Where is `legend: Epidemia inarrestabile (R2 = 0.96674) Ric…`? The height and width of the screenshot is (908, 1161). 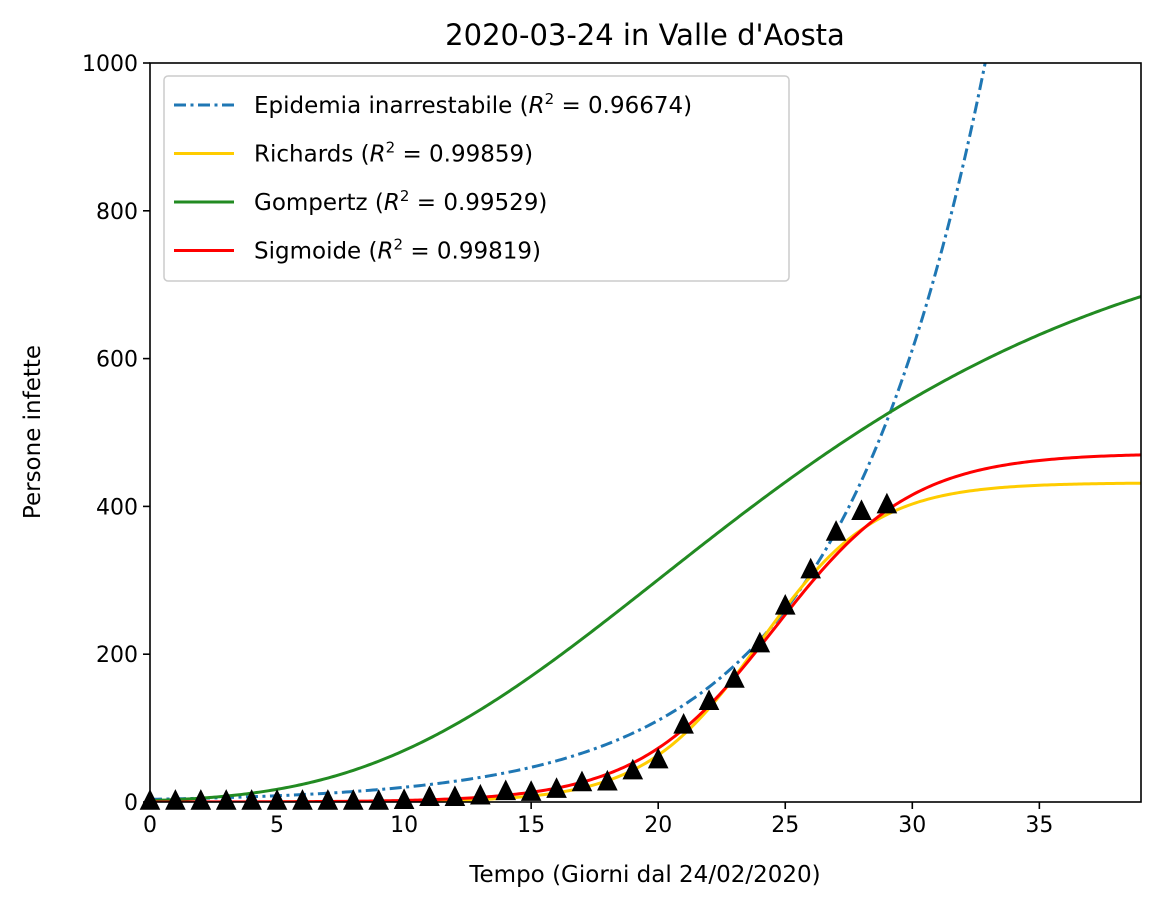 legend: Epidemia inarrestabile (R2 = 0.96674) Ric… is located at coordinates (476, 178).